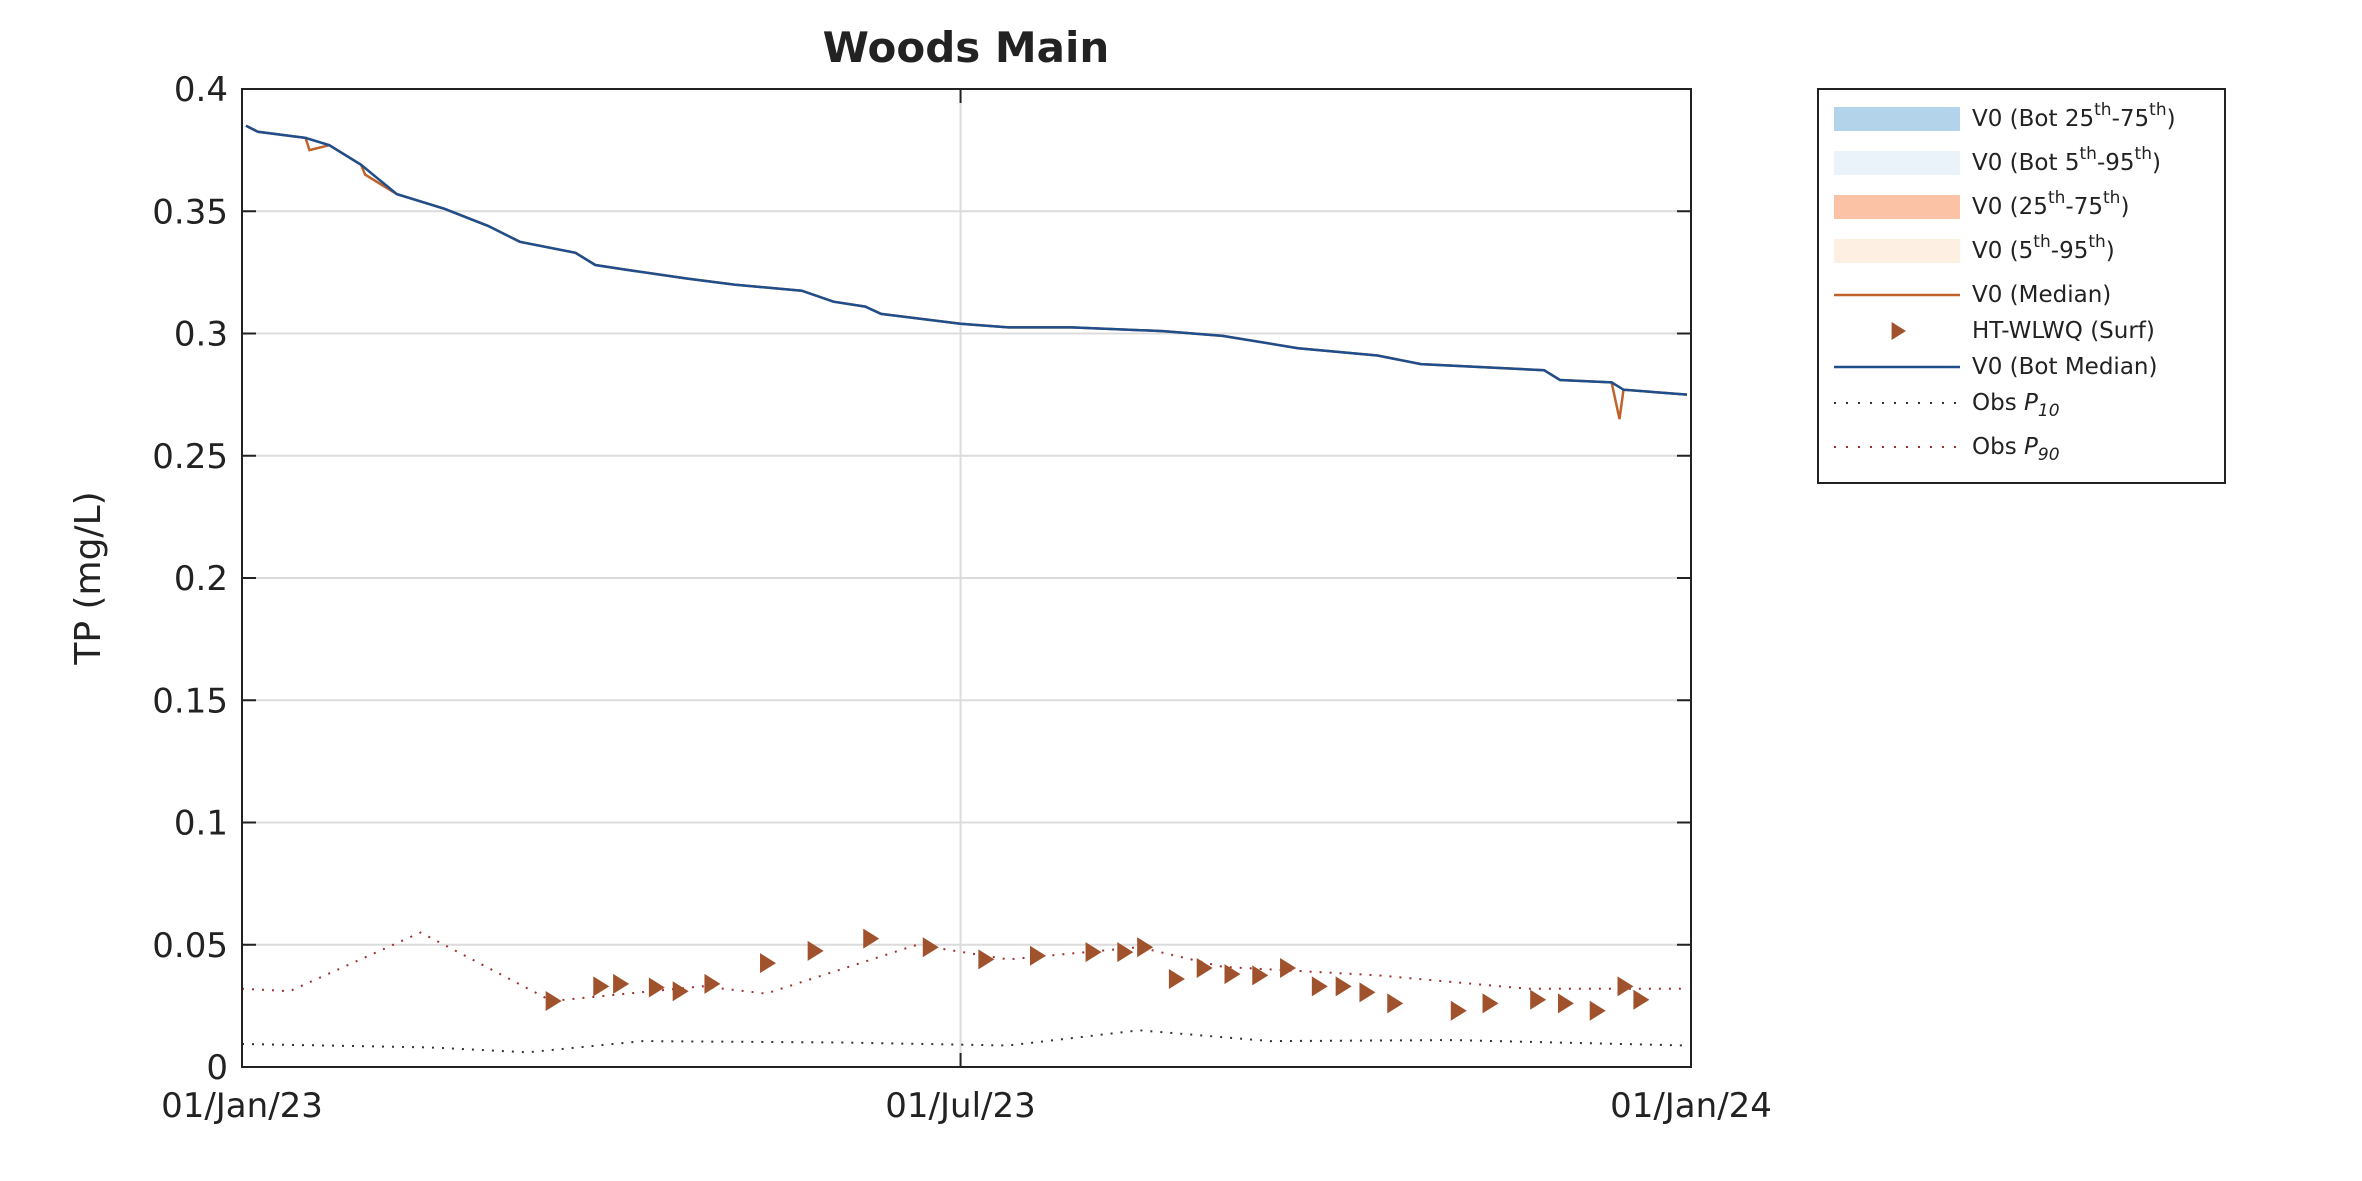  Describe the element at coordinates (2063, 331) in the screenshot. I see `legend-label: HT-WLWQ (Surf)` at that location.